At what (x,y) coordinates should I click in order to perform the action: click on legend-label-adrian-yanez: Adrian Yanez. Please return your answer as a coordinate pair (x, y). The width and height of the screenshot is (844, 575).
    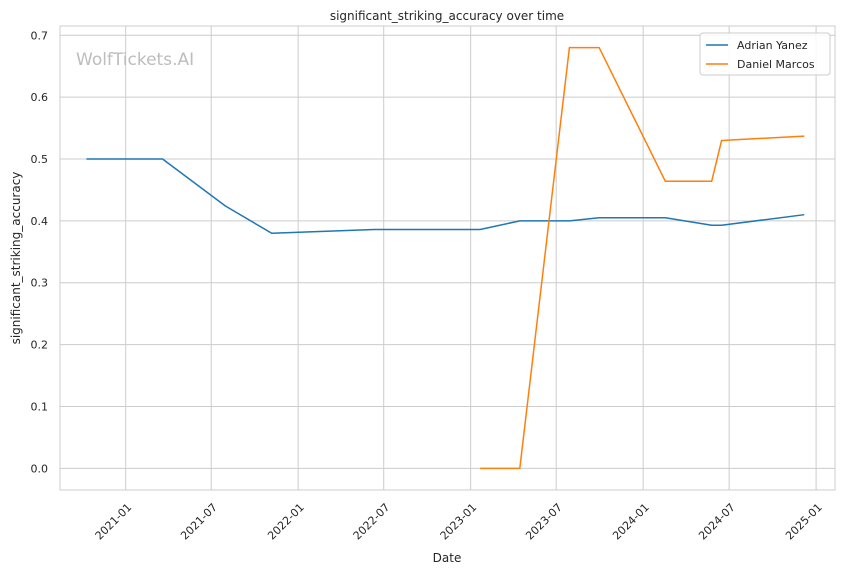
    Looking at the image, I should click on (772, 45).